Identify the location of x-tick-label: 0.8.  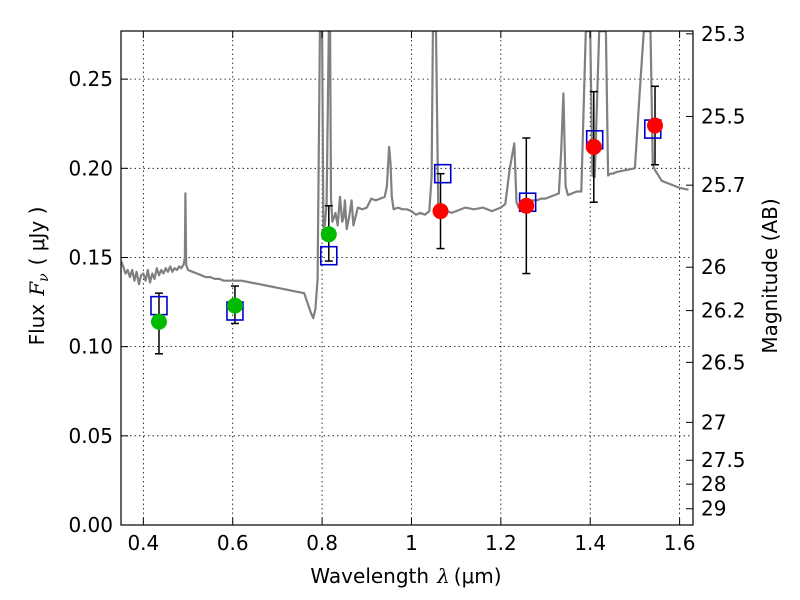
(322, 543).